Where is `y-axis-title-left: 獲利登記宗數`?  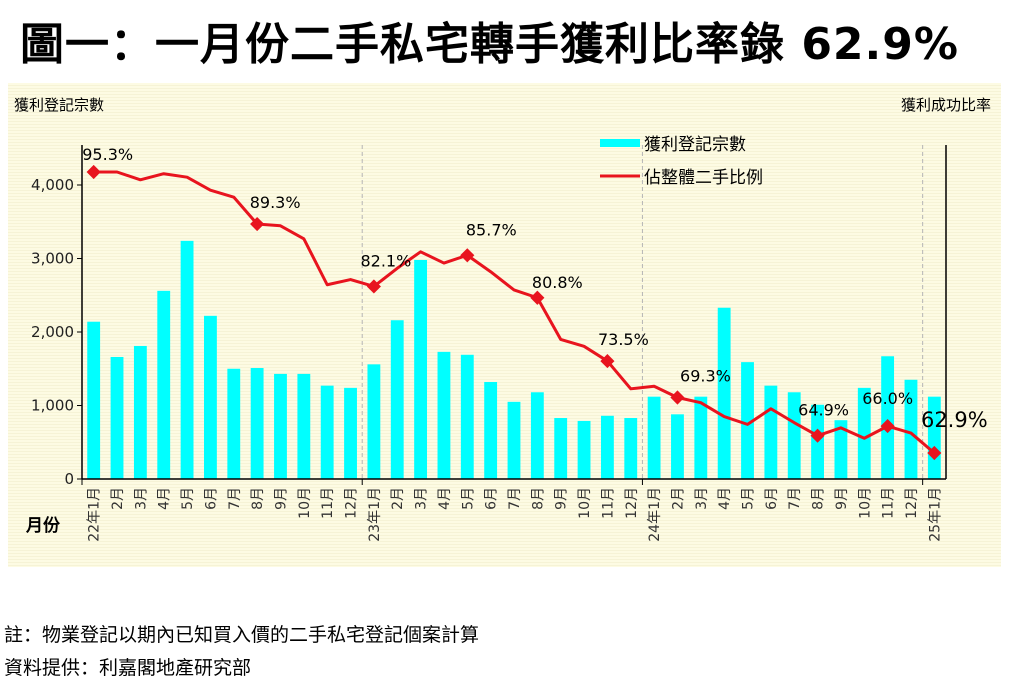
y-axis-title-left: 獲利登記宗數 is located at coordinates (59, 105).